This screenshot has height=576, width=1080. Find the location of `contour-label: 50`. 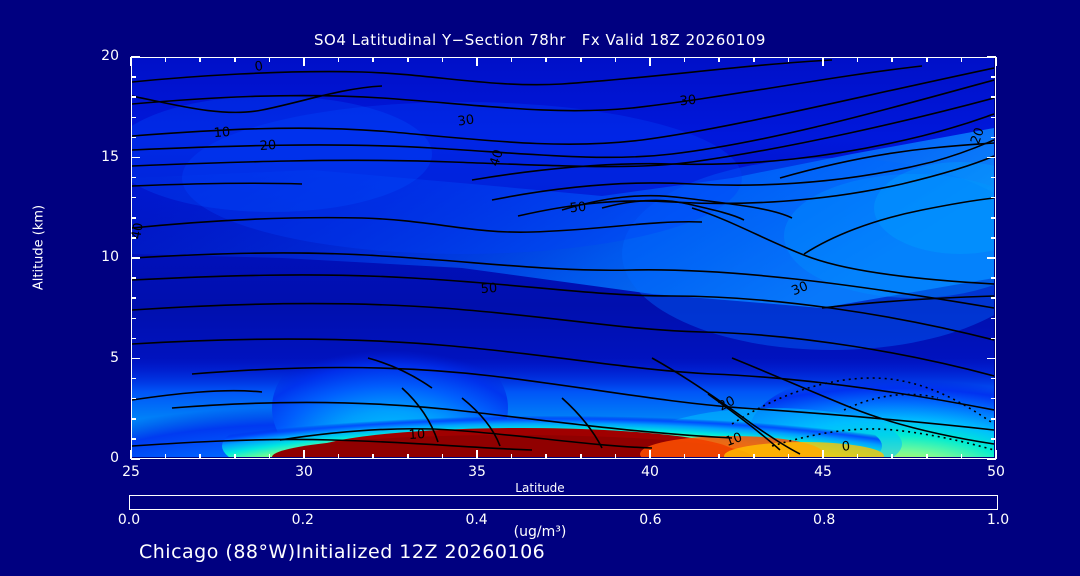

contour-label: 50 is located at coordinates (489, 289).